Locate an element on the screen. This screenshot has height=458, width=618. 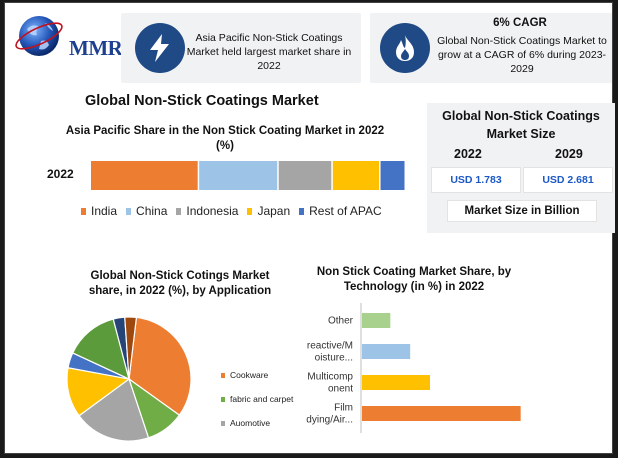
legend-label: Japan is located at coordinates (274, 211).